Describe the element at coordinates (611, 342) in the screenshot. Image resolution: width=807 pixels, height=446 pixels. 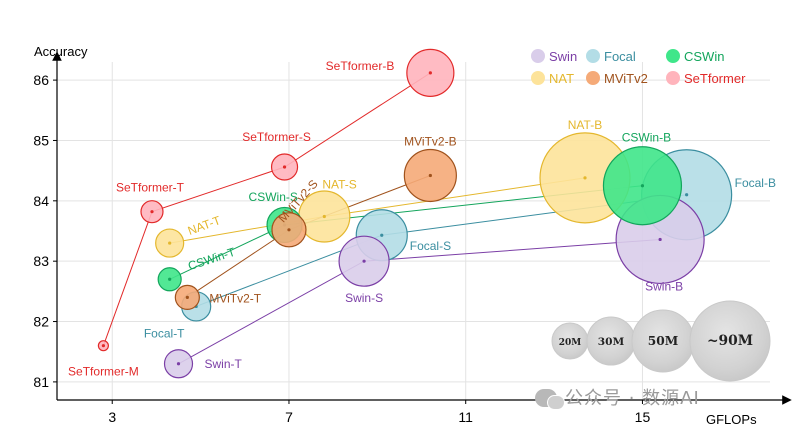
I see `size-legend-label: 30M` at that location.